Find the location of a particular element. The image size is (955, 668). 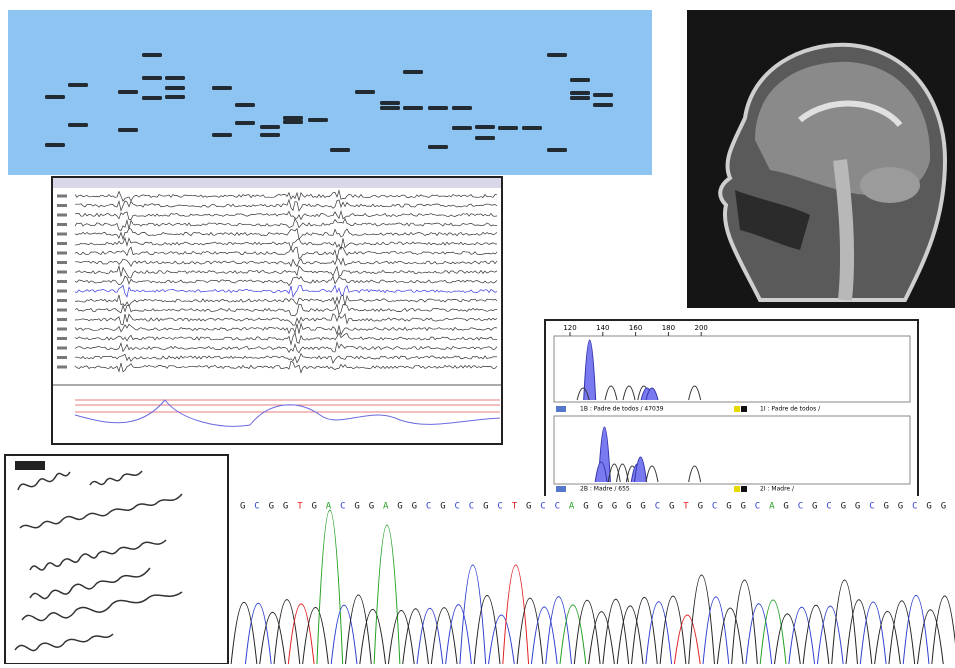

panel-icon is located at coordinates (737, 409).